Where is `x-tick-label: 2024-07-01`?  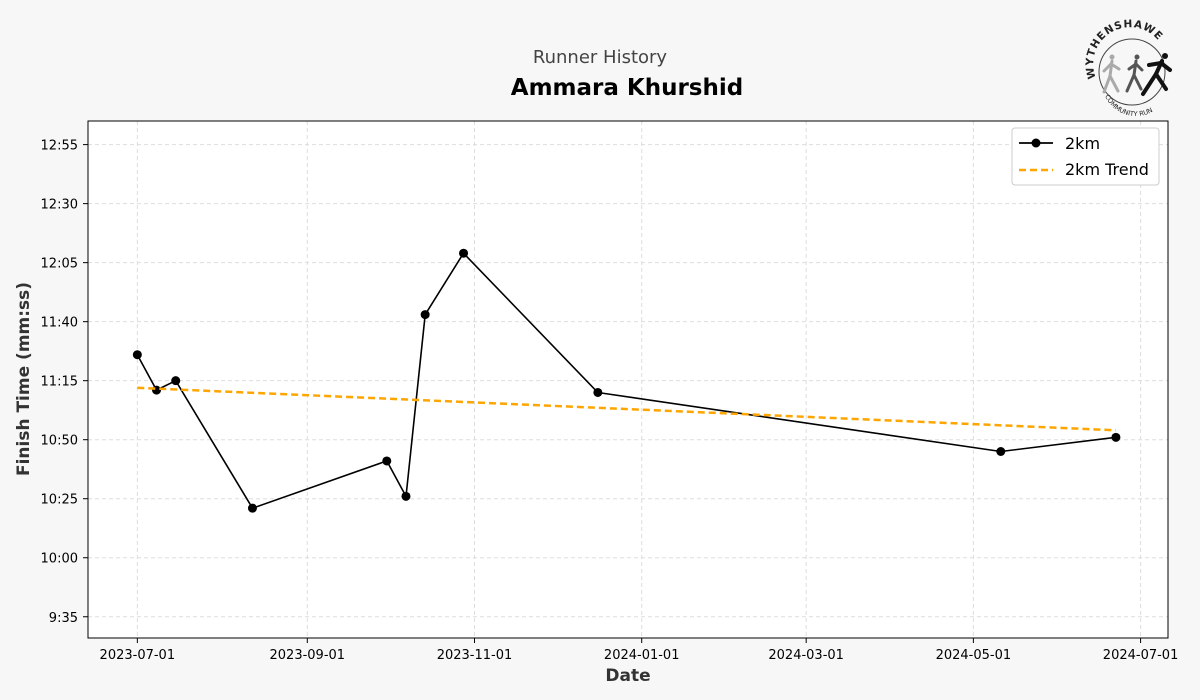
x-tick-label: 2024-07-01 is located at coordinates (1141, 655).